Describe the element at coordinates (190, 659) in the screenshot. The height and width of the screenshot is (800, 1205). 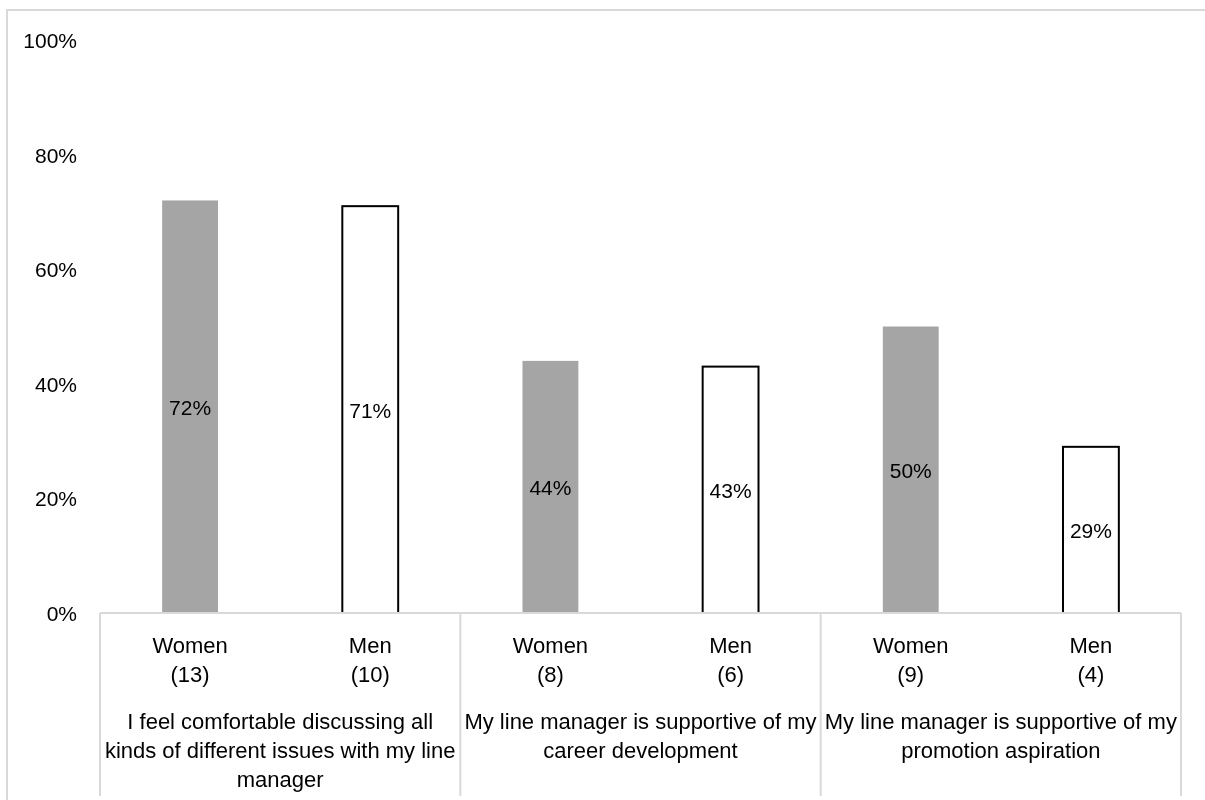
I see `x-tick-label: Women (13)` at that location.